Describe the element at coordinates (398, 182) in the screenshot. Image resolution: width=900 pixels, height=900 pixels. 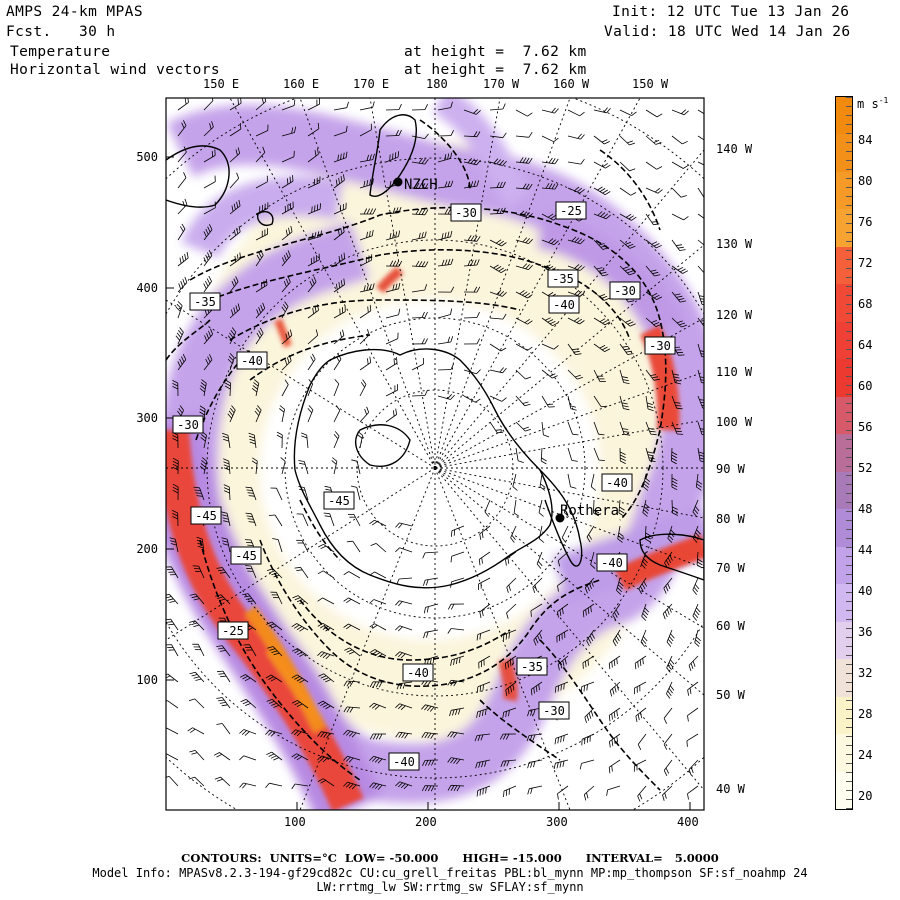
I see `station-nzch-marker` at that location.